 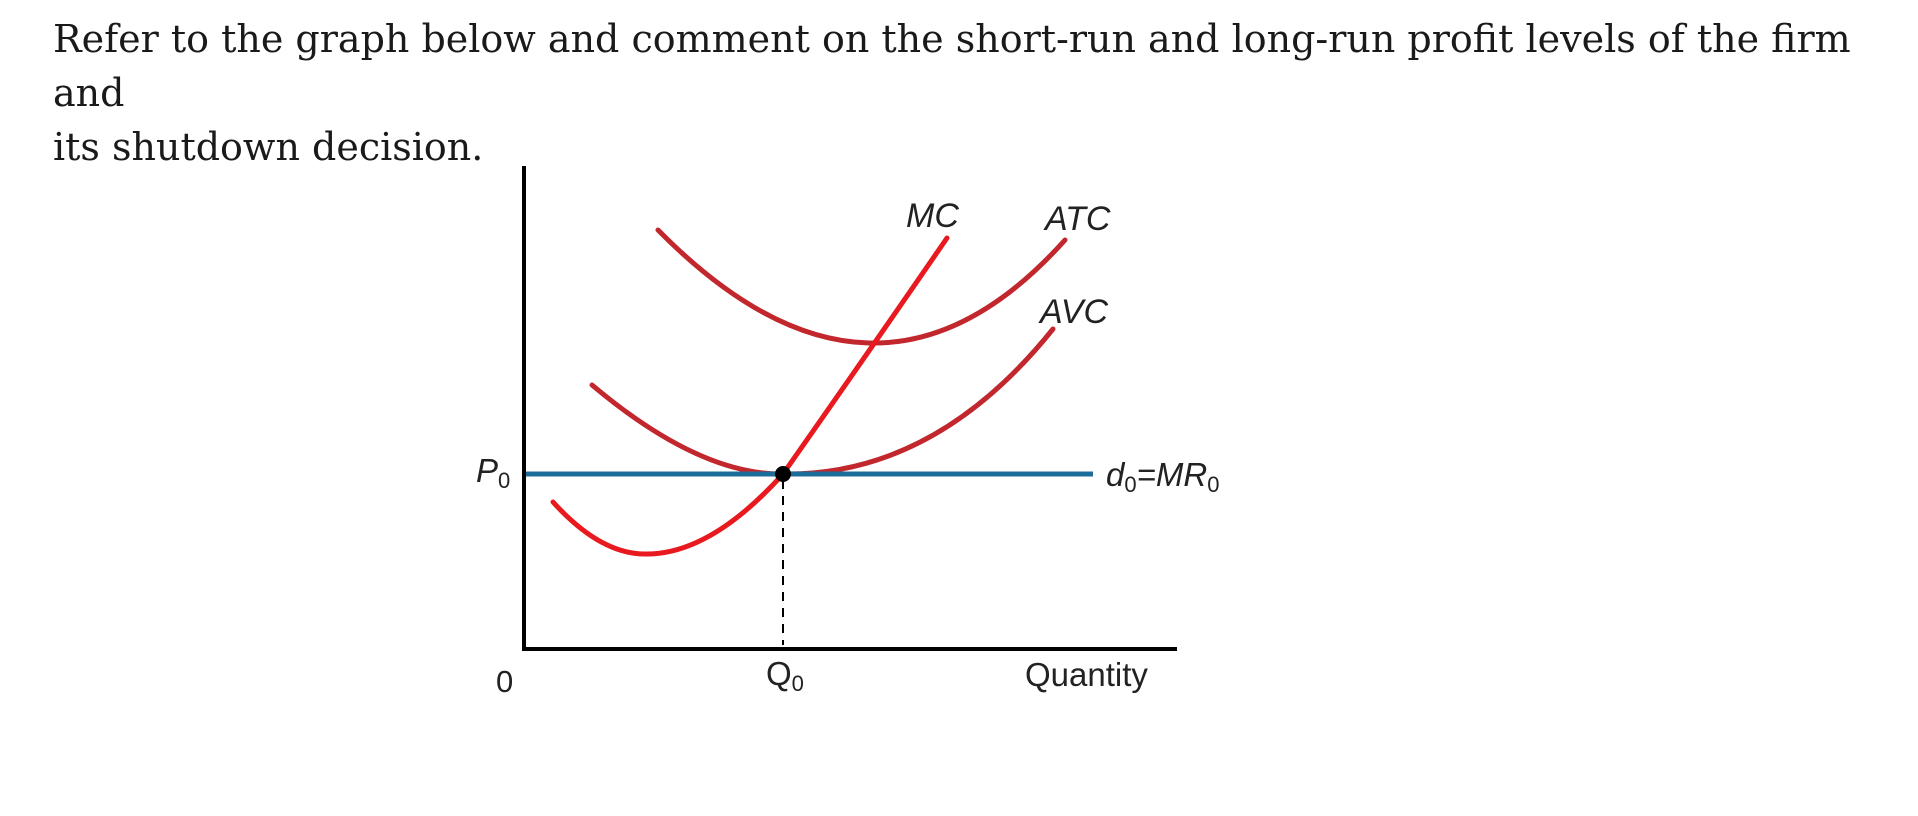 I want to click on demand-eq-mr: =MR, so click(x=1172, y=474).